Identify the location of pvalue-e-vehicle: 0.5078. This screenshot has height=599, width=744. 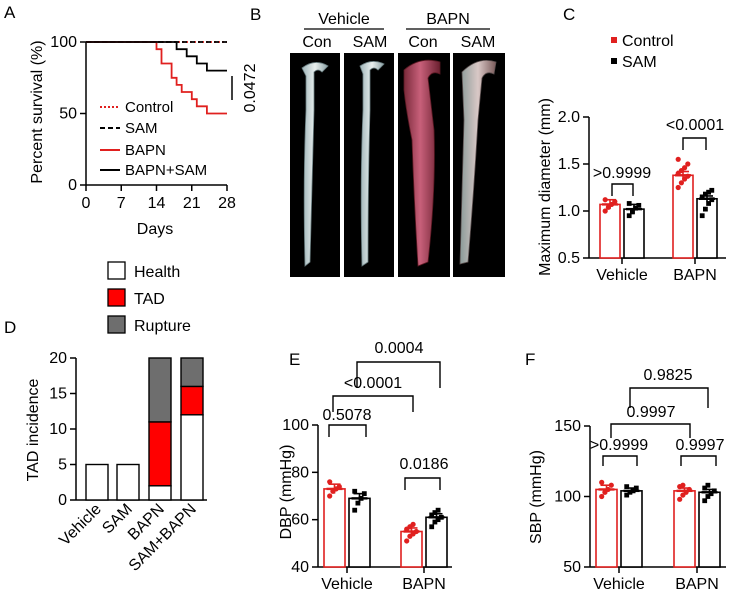
(347, 415).